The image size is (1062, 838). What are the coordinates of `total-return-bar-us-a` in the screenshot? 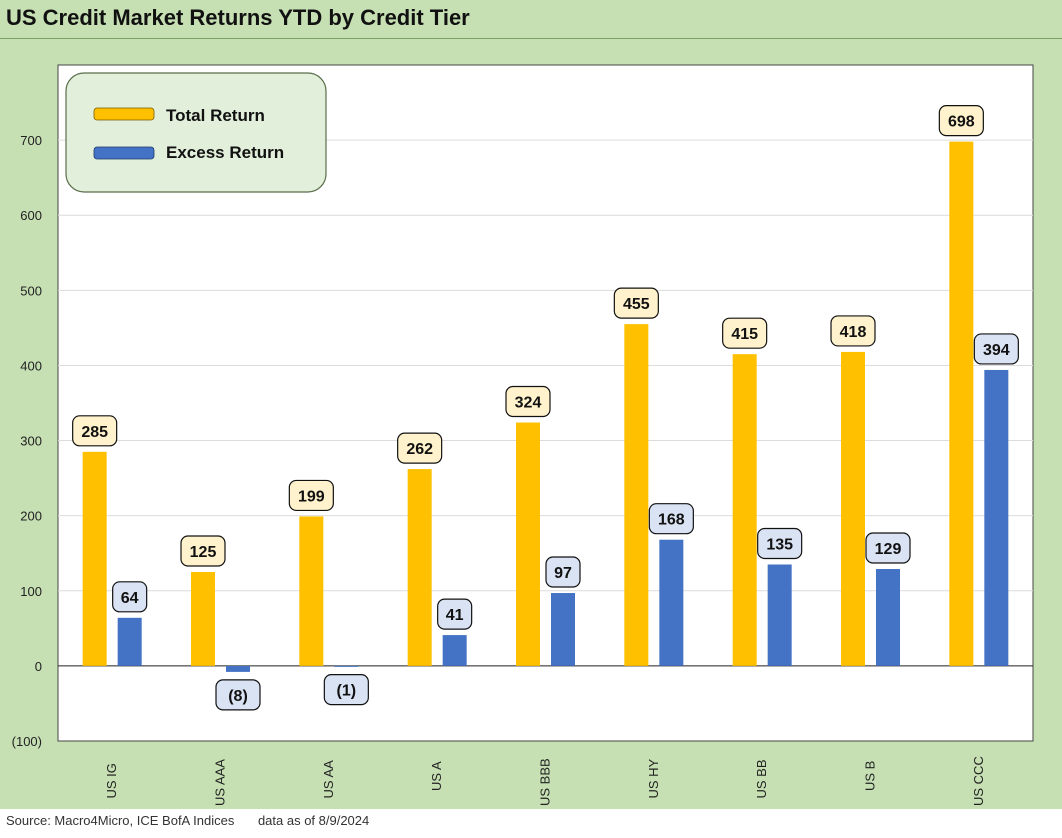 It's located at (419, 567).